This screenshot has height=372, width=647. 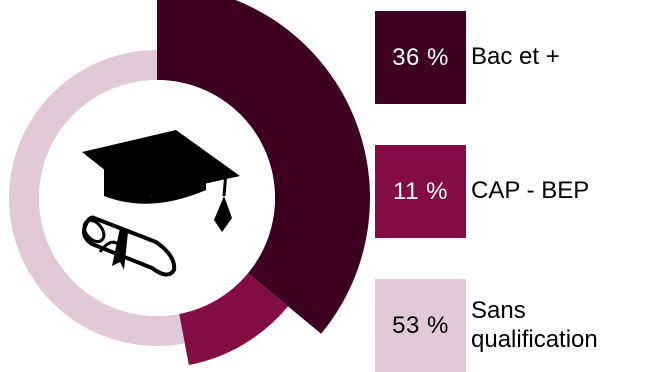 I want to click on legend-value-badge: 11 %, so click(x=420, y=191).